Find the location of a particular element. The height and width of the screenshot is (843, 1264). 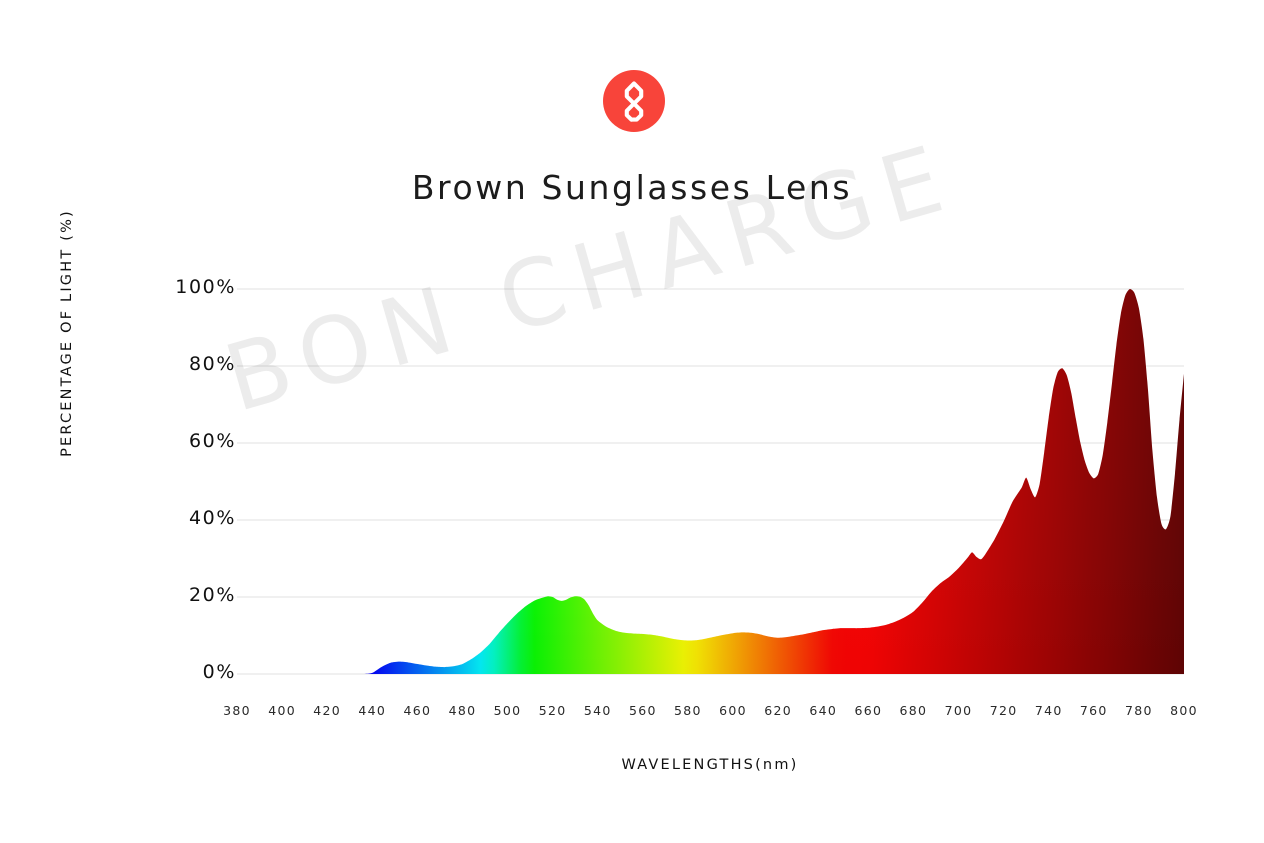

y-axis-tick: 60% is located at coordinates (212, 441).